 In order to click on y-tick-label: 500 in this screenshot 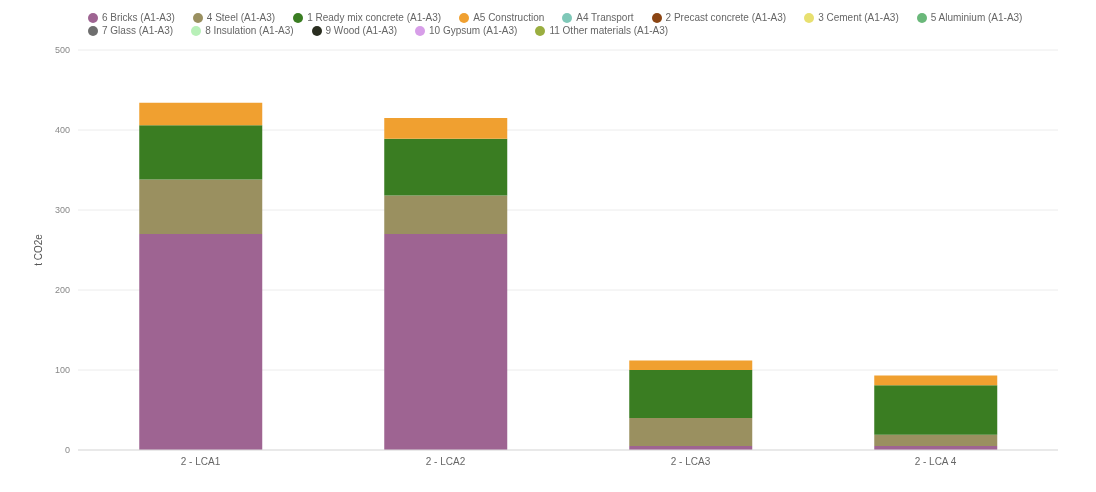, I will do `click(62, 50)`.